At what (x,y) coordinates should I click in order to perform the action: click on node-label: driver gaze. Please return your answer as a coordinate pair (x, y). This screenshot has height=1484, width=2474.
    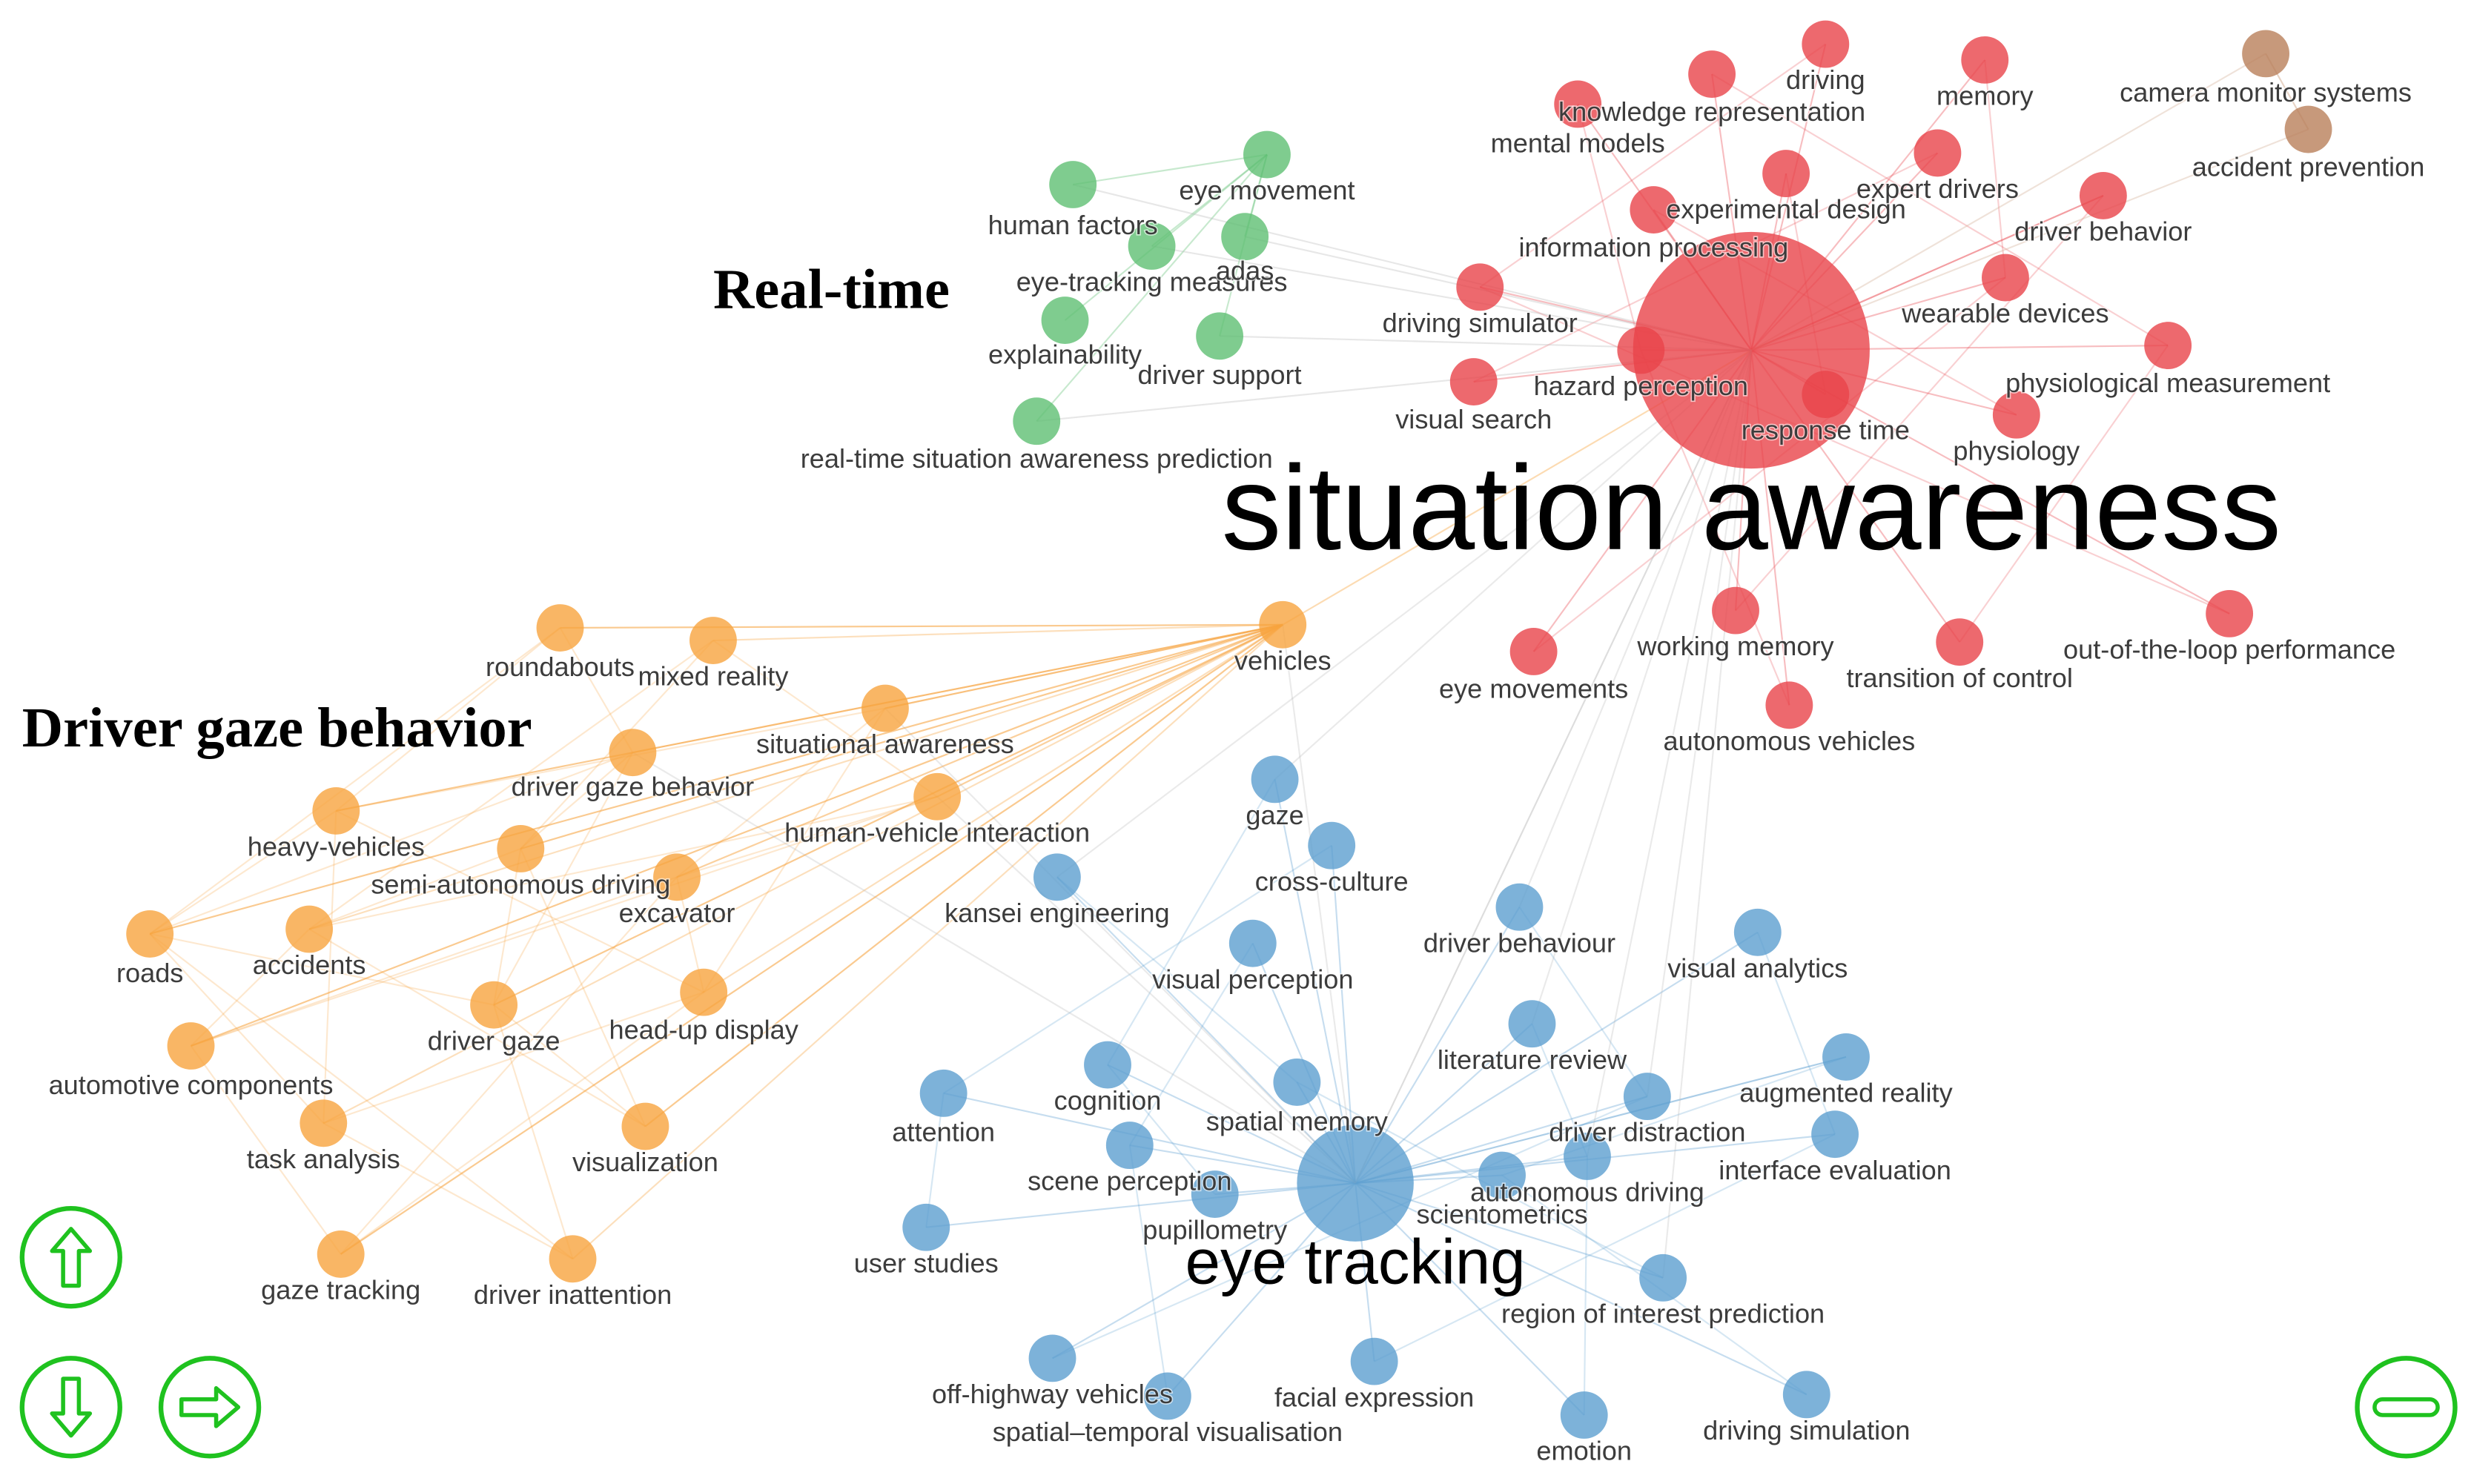
    Looking at the image, I should click on (494, 1040).